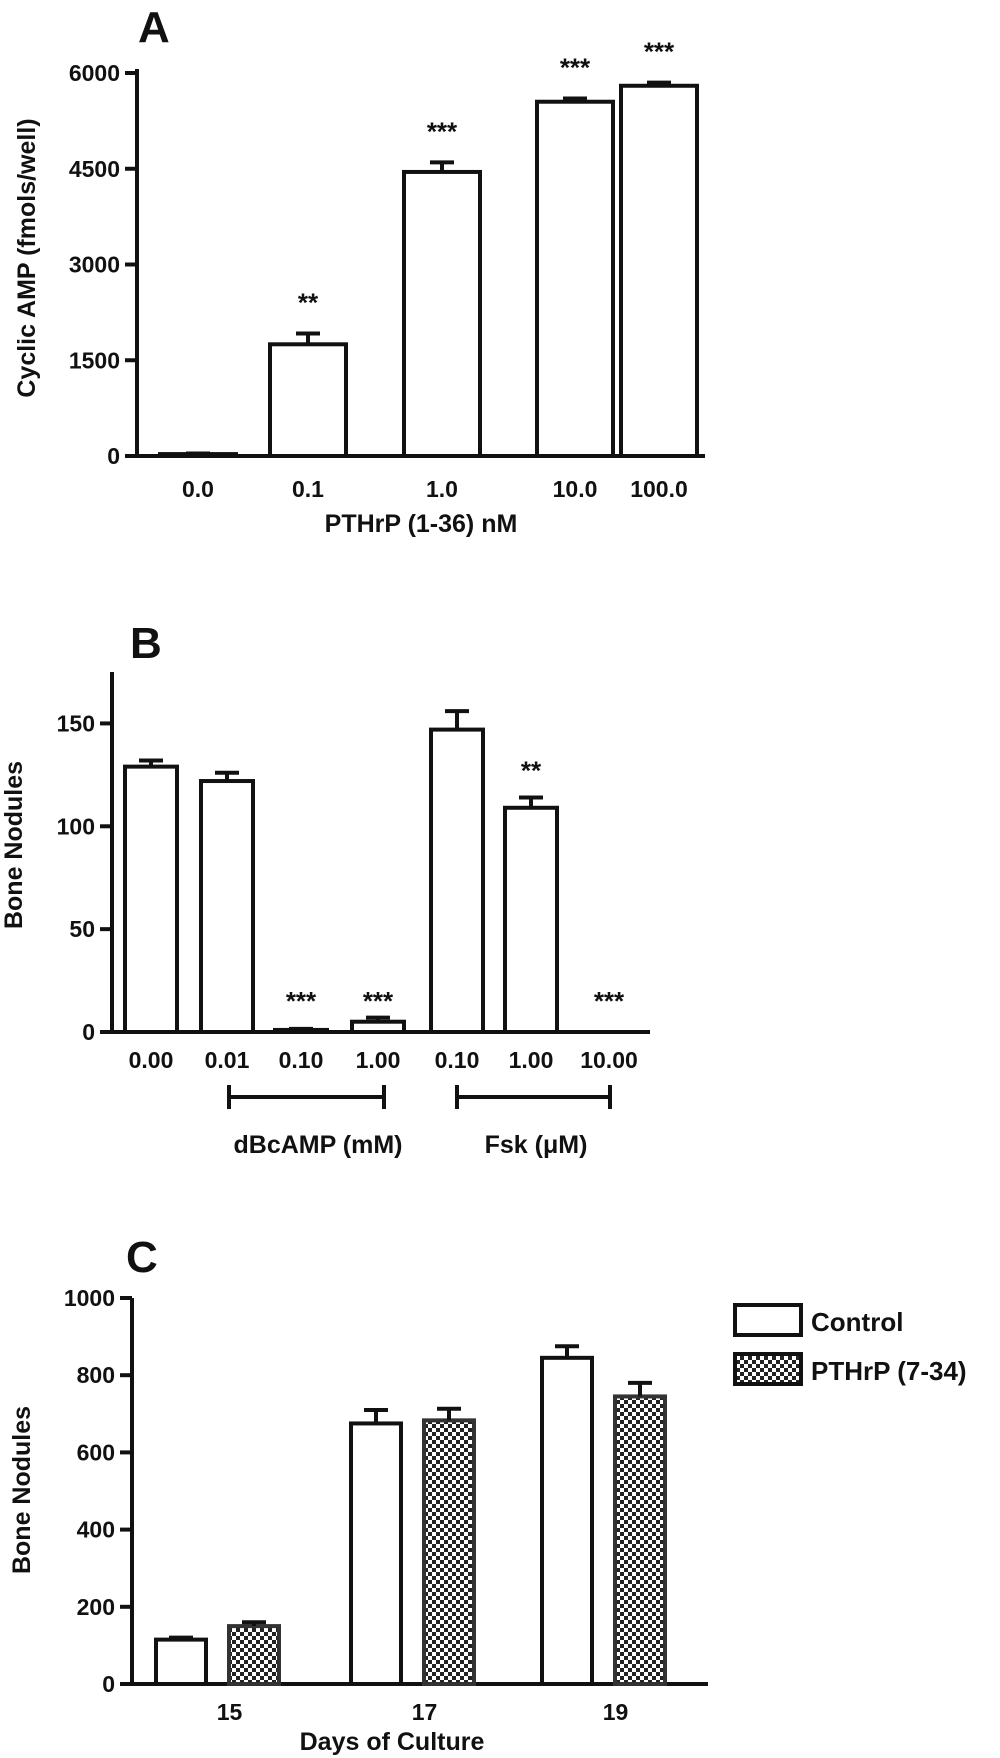 Image resolution: width=1000 pixels, height=1758 pixels. Describe the element at coordinates (96, 1530) in the screenshot. I see `y-tick-label: 400` at that location.